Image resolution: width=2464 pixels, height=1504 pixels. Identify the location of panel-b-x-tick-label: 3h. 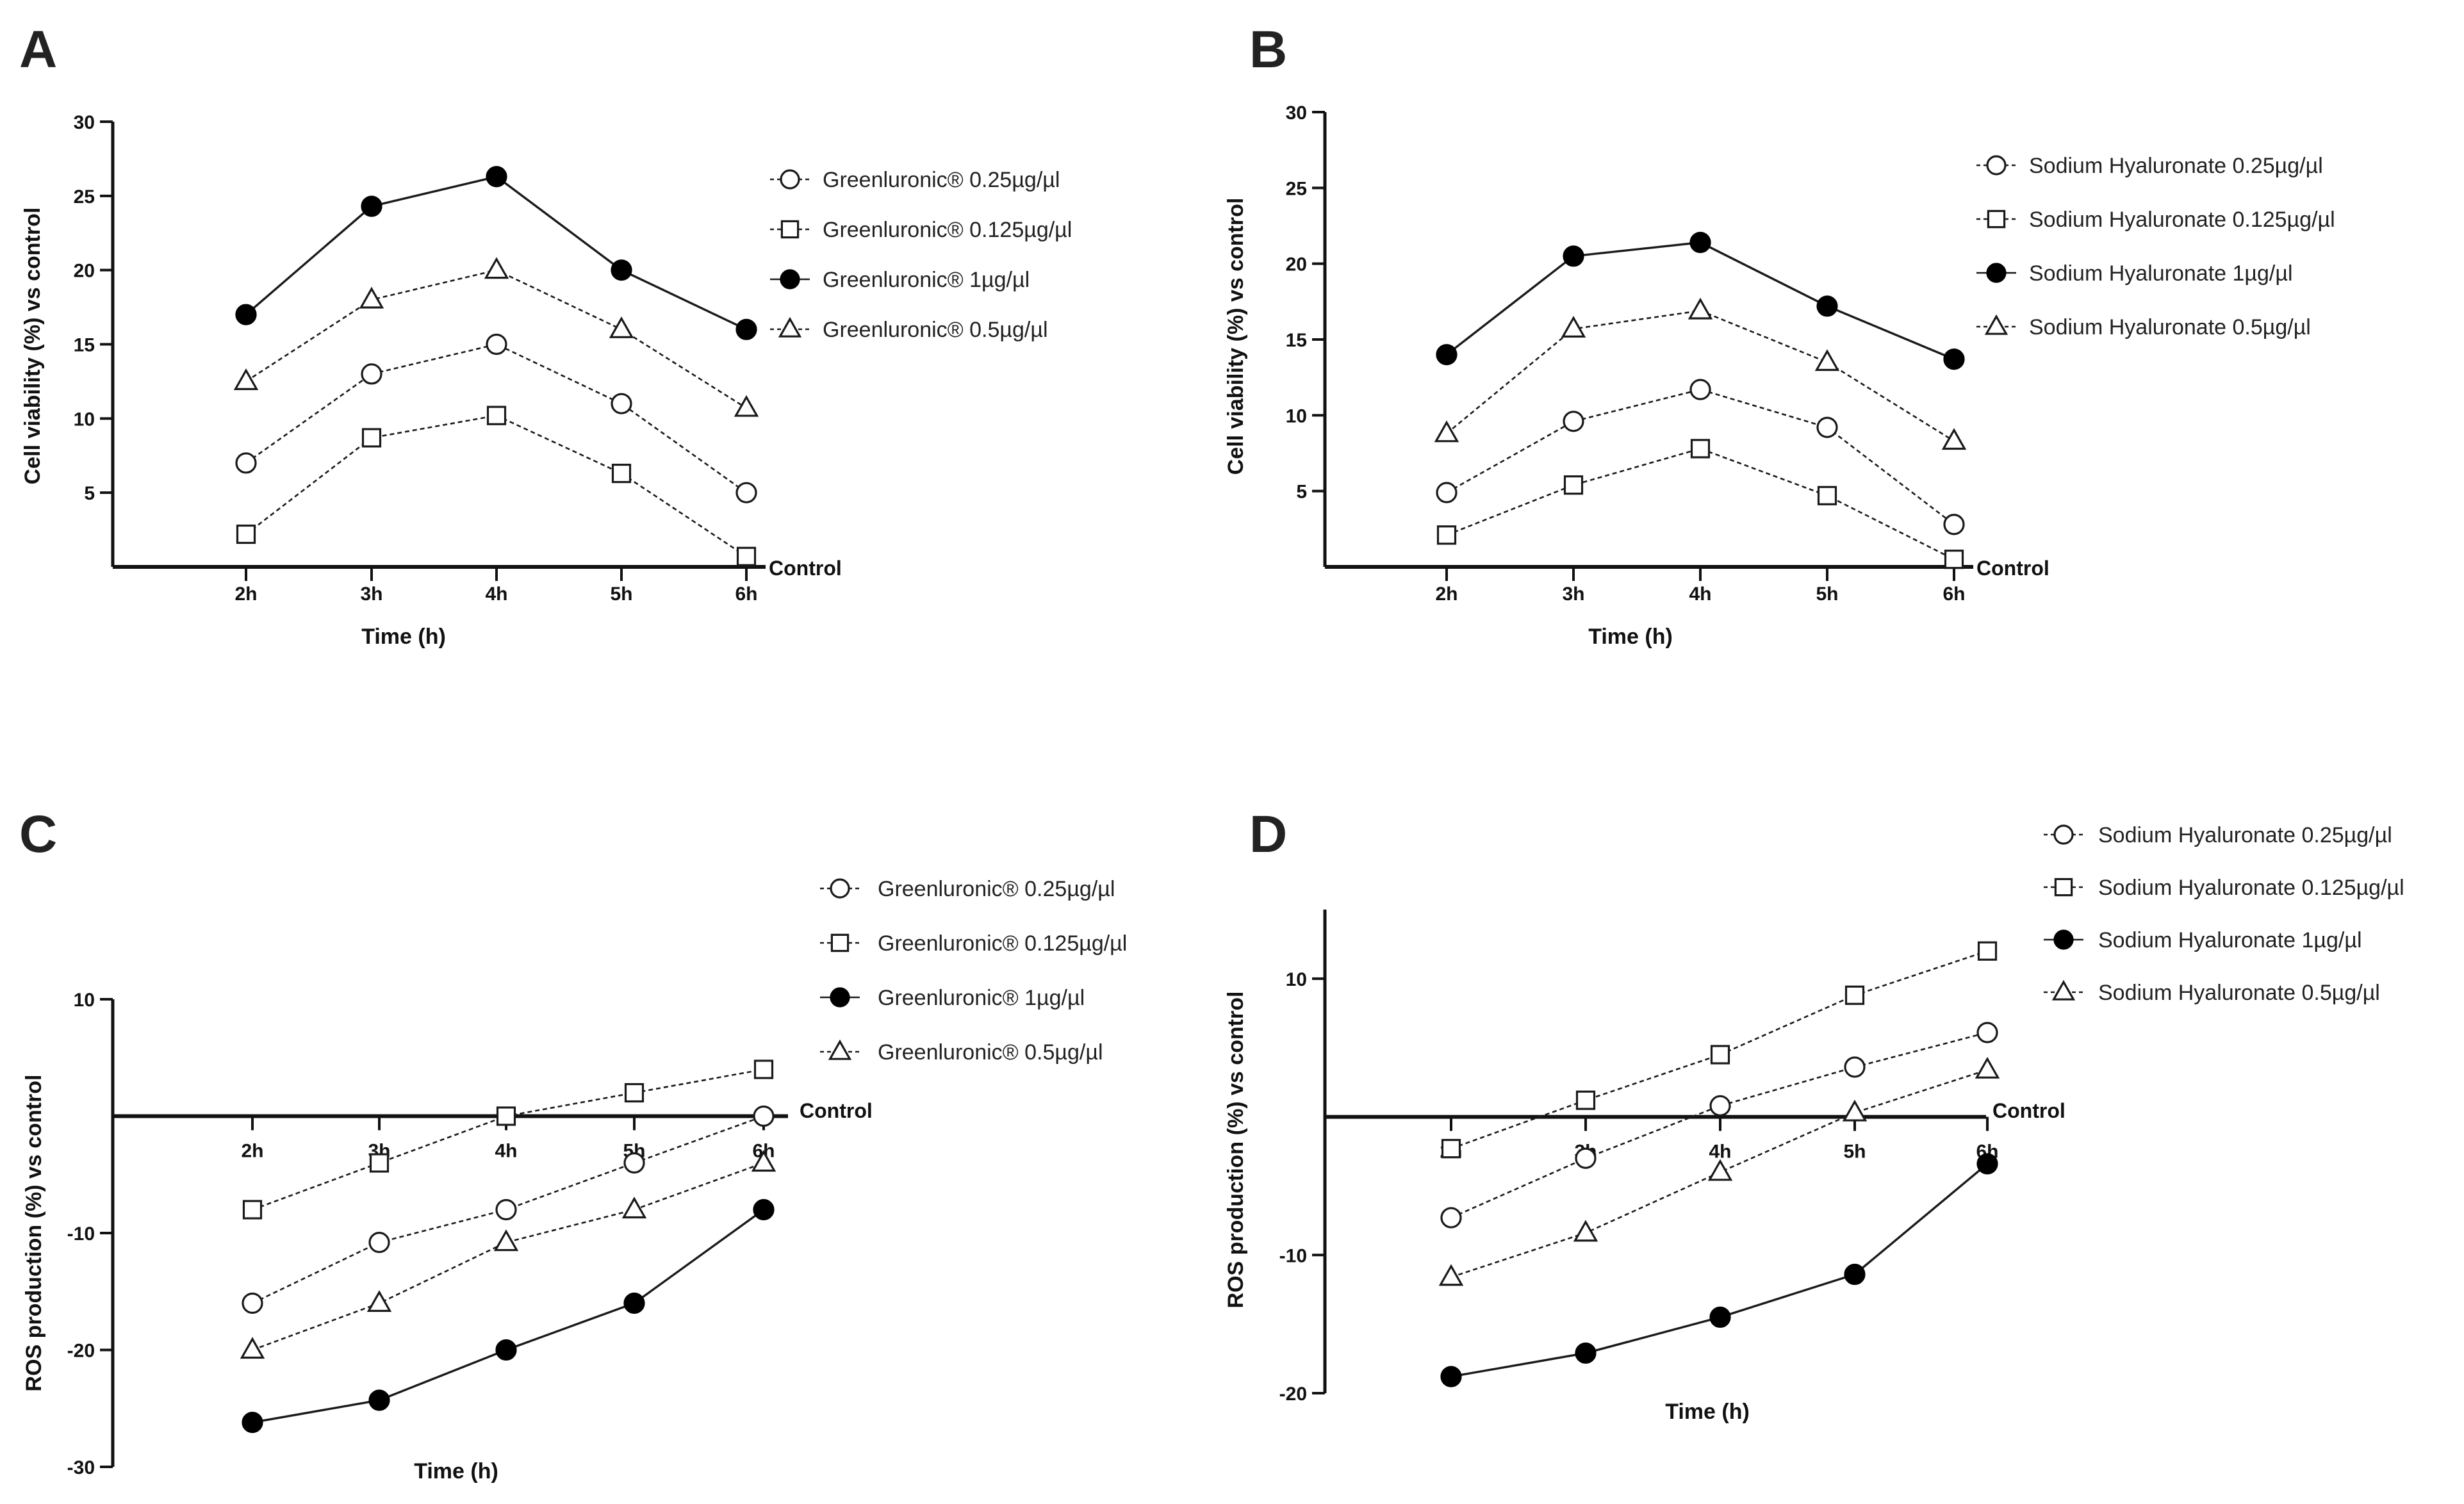
(1573, 594).